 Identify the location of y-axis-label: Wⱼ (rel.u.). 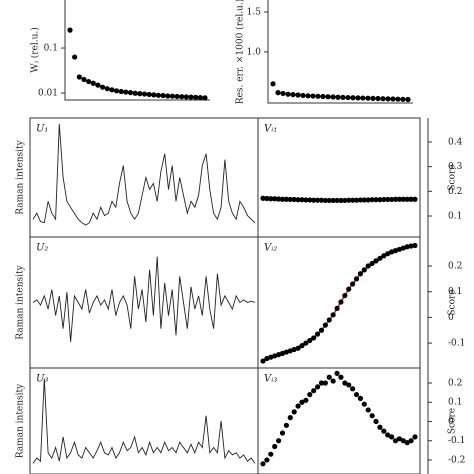
(35, 50).